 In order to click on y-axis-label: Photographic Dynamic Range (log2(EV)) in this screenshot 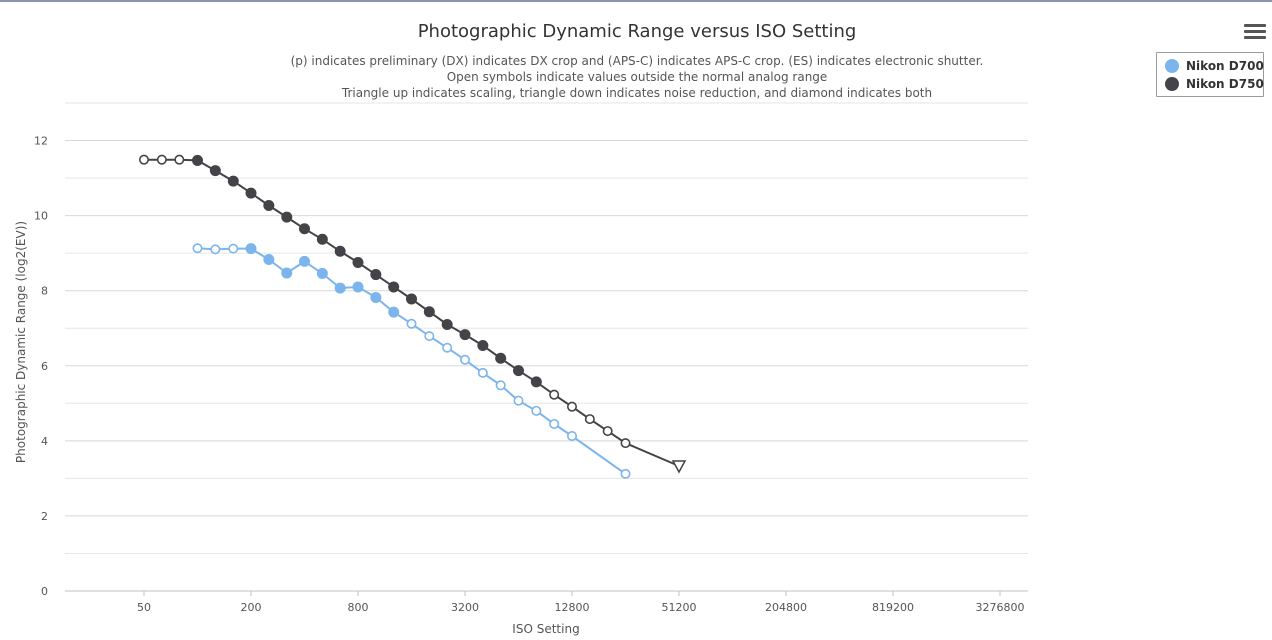, I will do `click(21, 342)`.